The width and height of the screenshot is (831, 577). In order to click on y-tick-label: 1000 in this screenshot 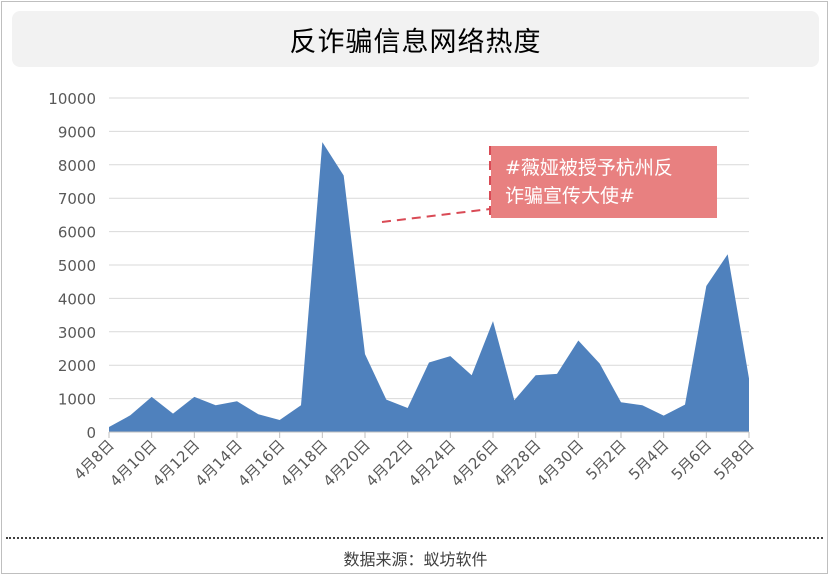, I will do `click(77, 400)`.